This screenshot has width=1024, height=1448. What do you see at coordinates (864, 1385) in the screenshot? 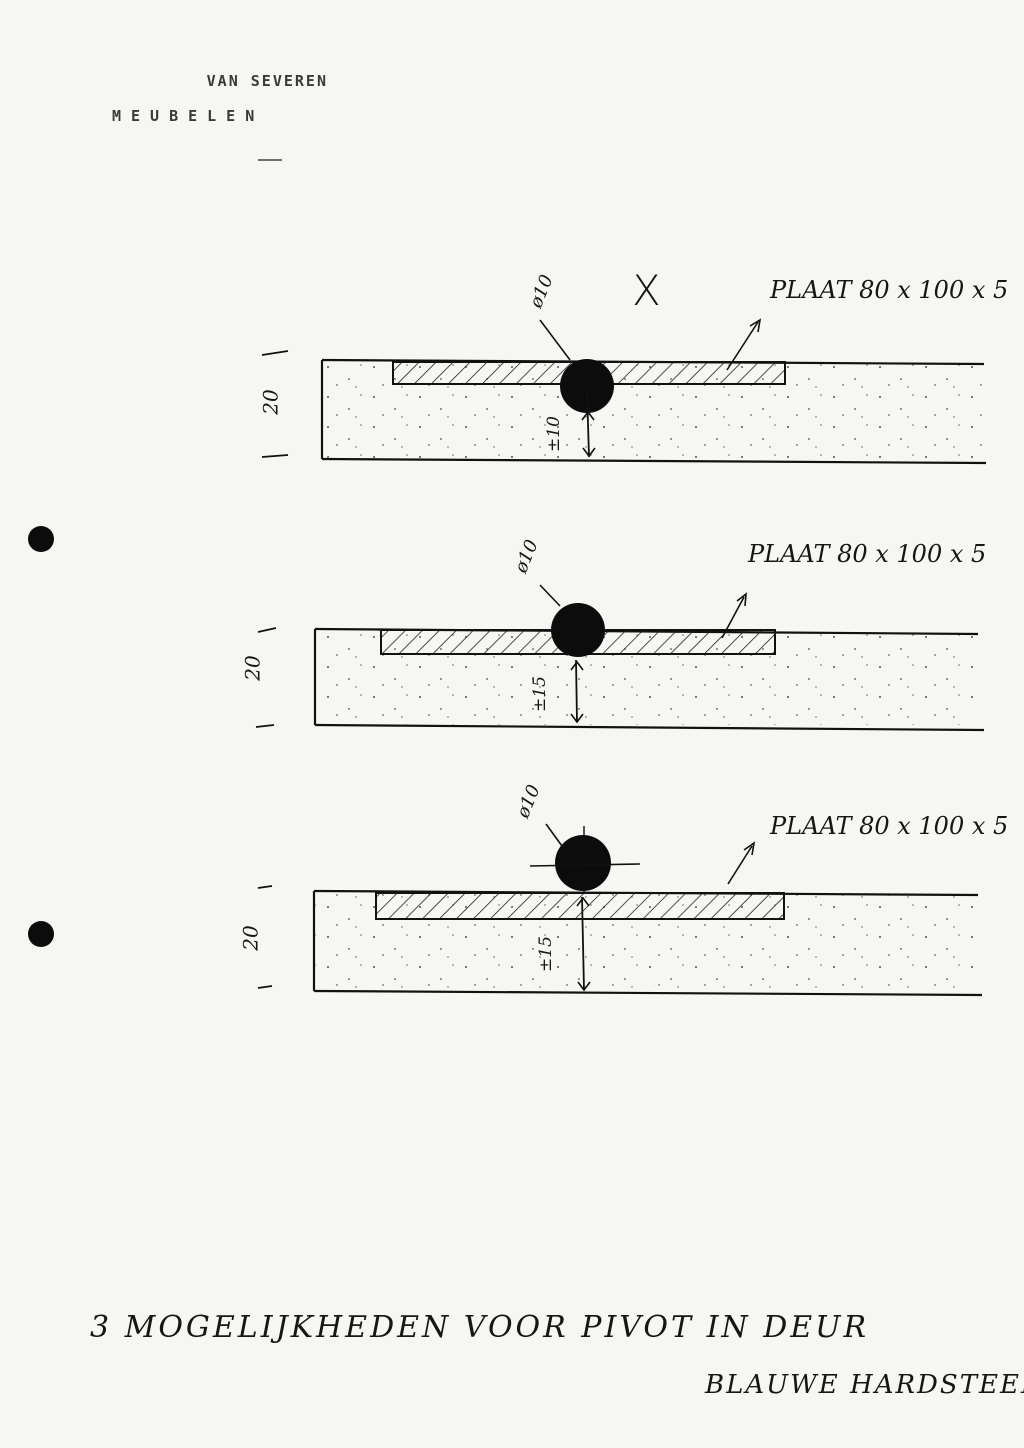
I see `caption-material: BLAUWE HARDSTEEN.` at bounding box center [864, 1385].